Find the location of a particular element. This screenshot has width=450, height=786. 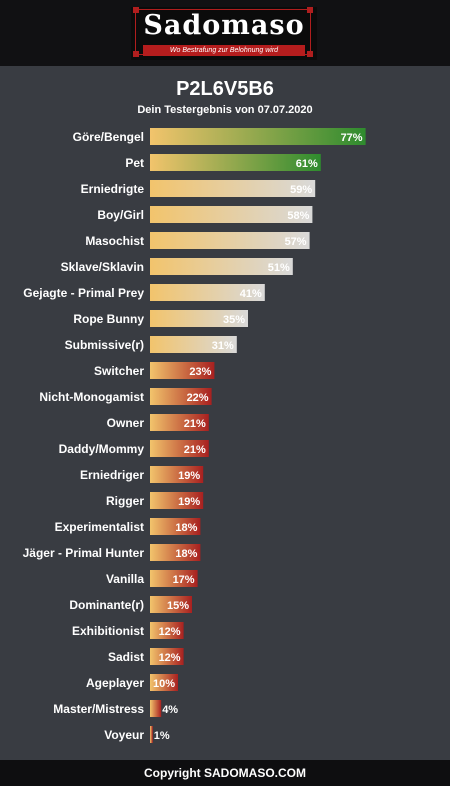

bar-row: Exhibitionist 12% is located at coordinates (128, 630).